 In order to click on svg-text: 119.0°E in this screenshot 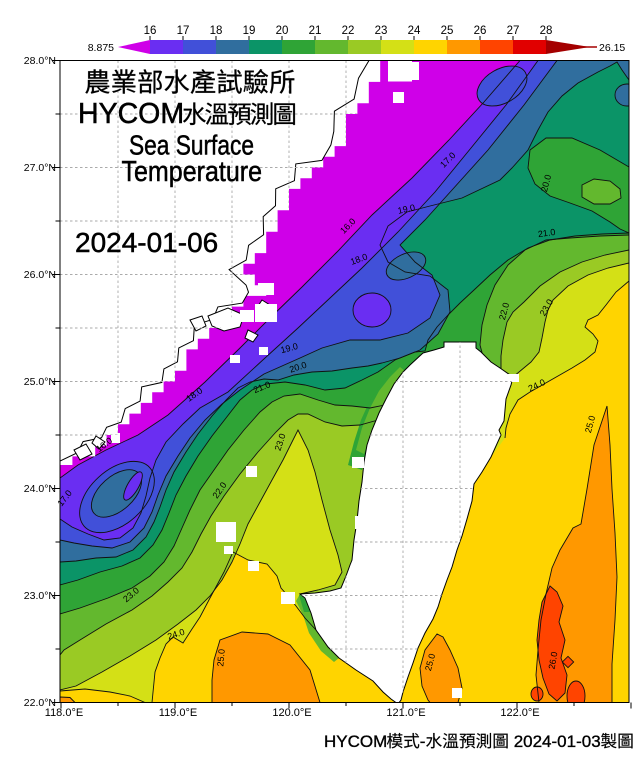, I will do `click(178, 713)`.